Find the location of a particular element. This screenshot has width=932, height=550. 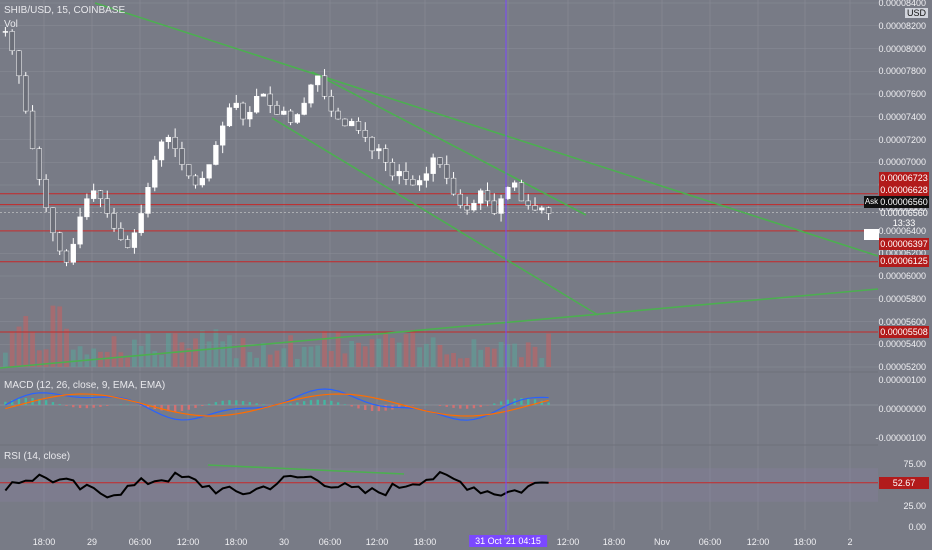

time-axis-tick: 18:00 is located at coordinates (236, 542).